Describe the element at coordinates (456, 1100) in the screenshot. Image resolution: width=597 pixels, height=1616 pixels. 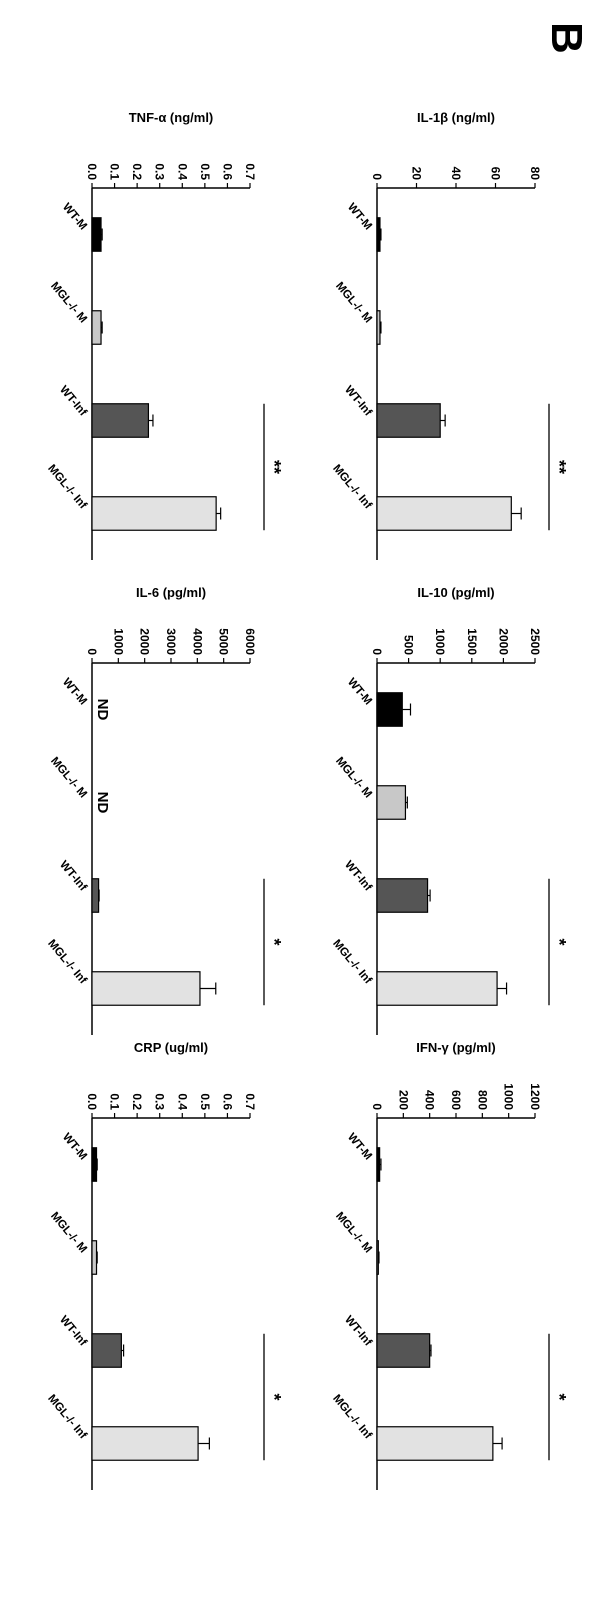
I see `y-tick-label: 600` at that location.